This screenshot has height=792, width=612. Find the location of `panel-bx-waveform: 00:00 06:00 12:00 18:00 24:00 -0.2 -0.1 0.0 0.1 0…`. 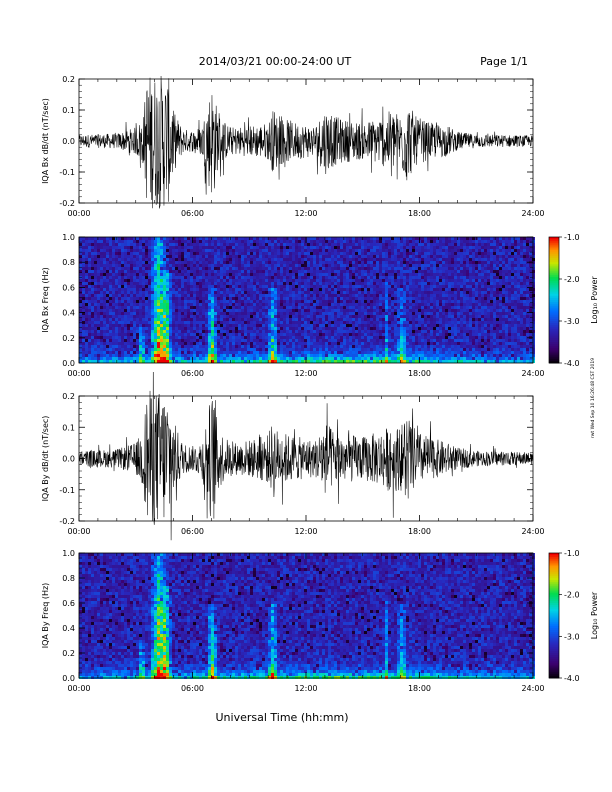

panel-bx-waveform: 00:00 06:00 12:00 18:00 24:00 -0.2 -0.1 0.0 0.1 0… is located at coordinates (293, 146).